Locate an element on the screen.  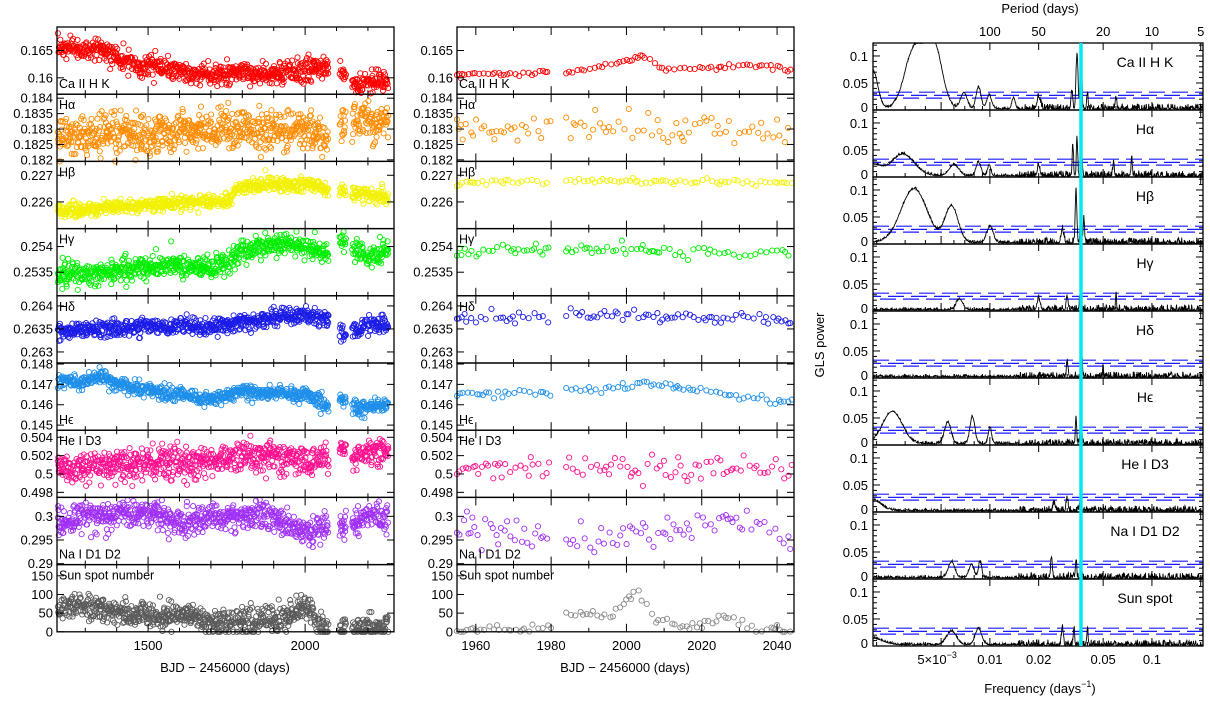
y-tick-label: 0.182 is located at coordinates (36, 159).